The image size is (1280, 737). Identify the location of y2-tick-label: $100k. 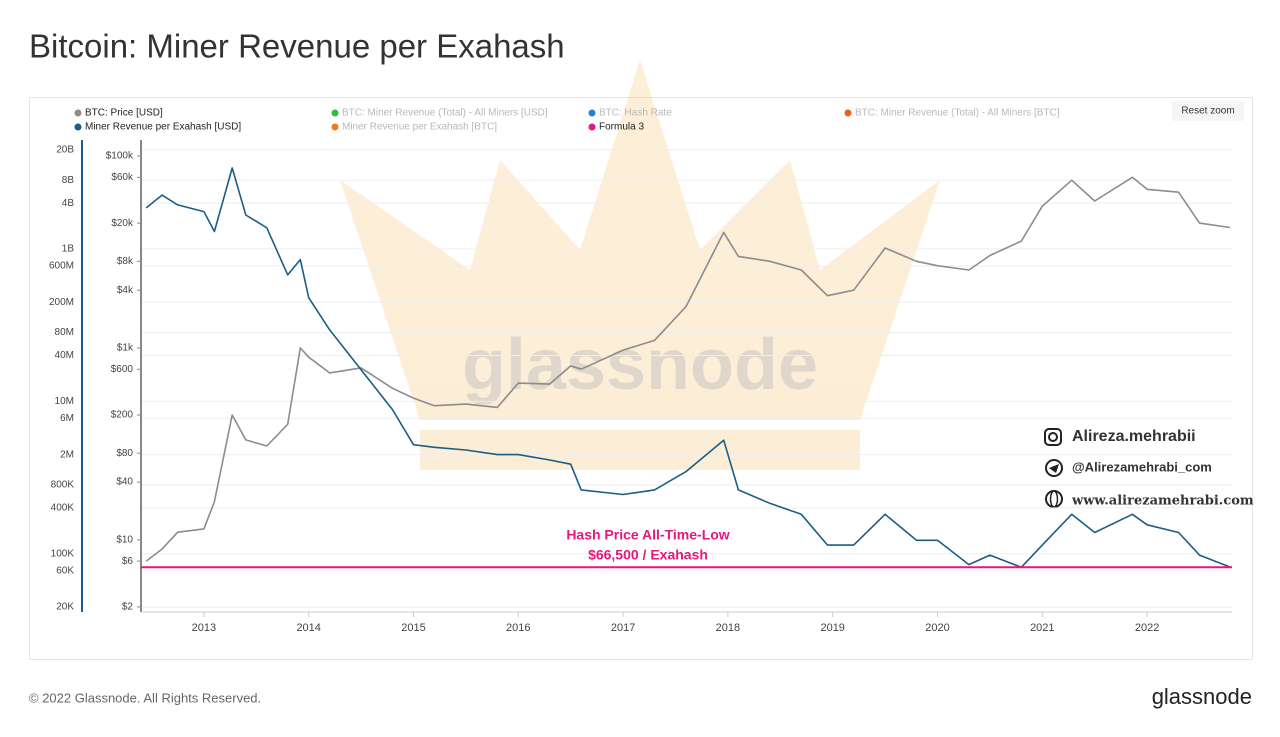
(120, 156).